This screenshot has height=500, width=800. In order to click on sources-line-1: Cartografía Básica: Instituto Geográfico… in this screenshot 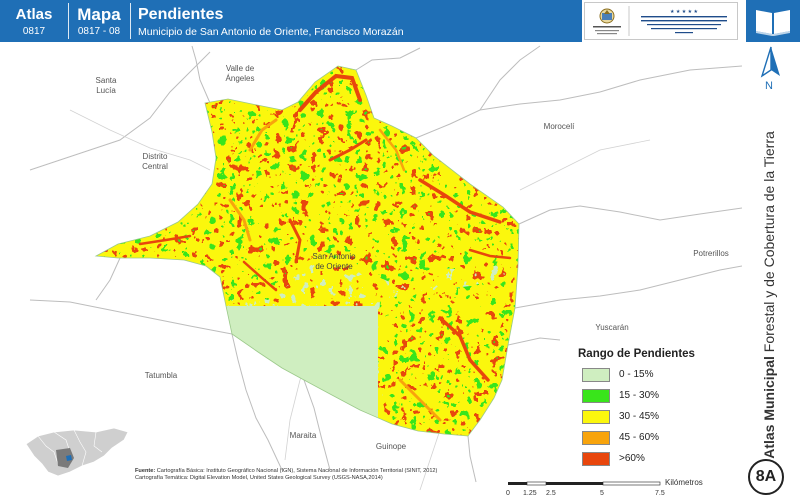, I will do `click(297, 471)`.